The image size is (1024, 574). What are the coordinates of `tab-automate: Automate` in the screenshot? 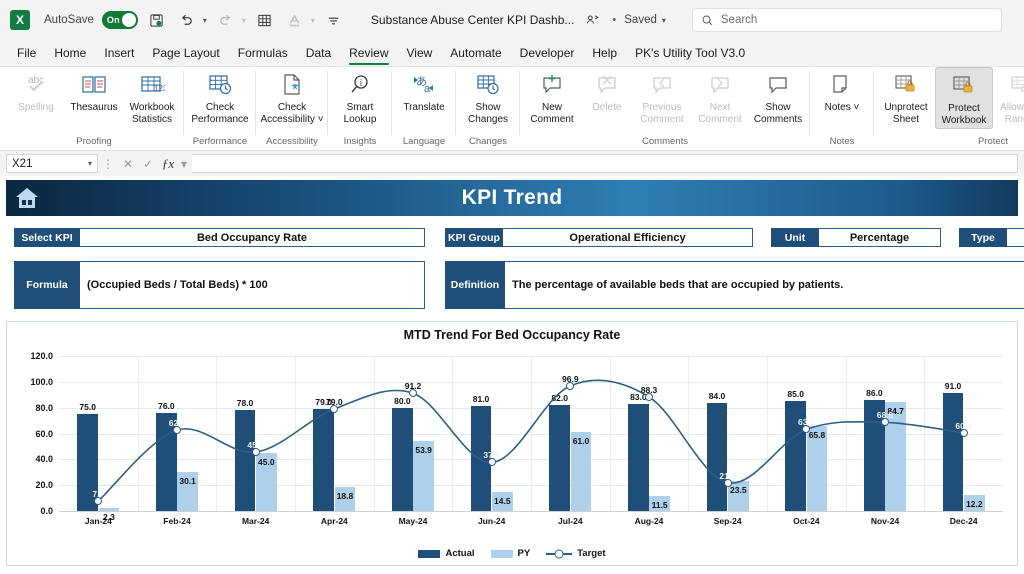 It's located at (476, 53).